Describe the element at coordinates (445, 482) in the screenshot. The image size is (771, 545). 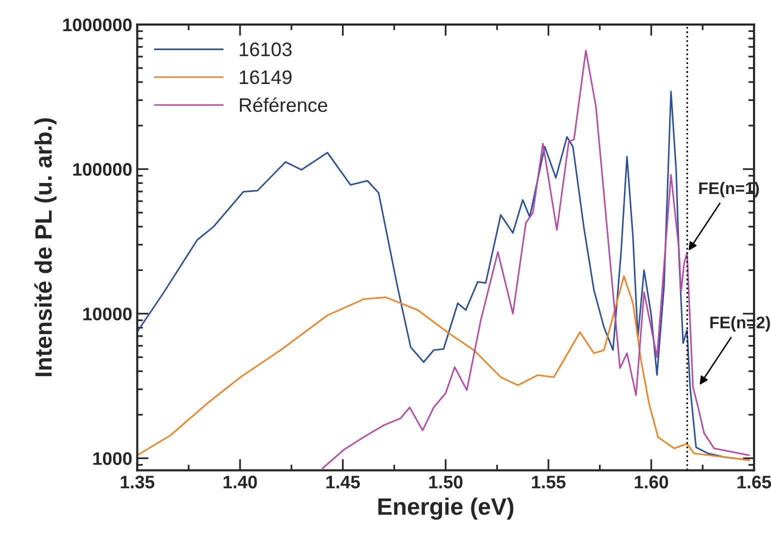
I see `x-tick-label: 1.50` at that location.